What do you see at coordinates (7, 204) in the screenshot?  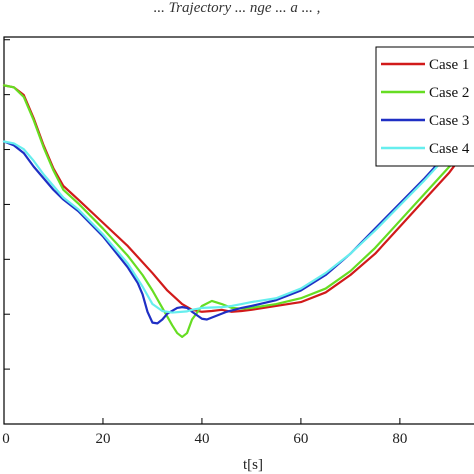 I see `y-axis-ticks` at bounding box center [7, 204].